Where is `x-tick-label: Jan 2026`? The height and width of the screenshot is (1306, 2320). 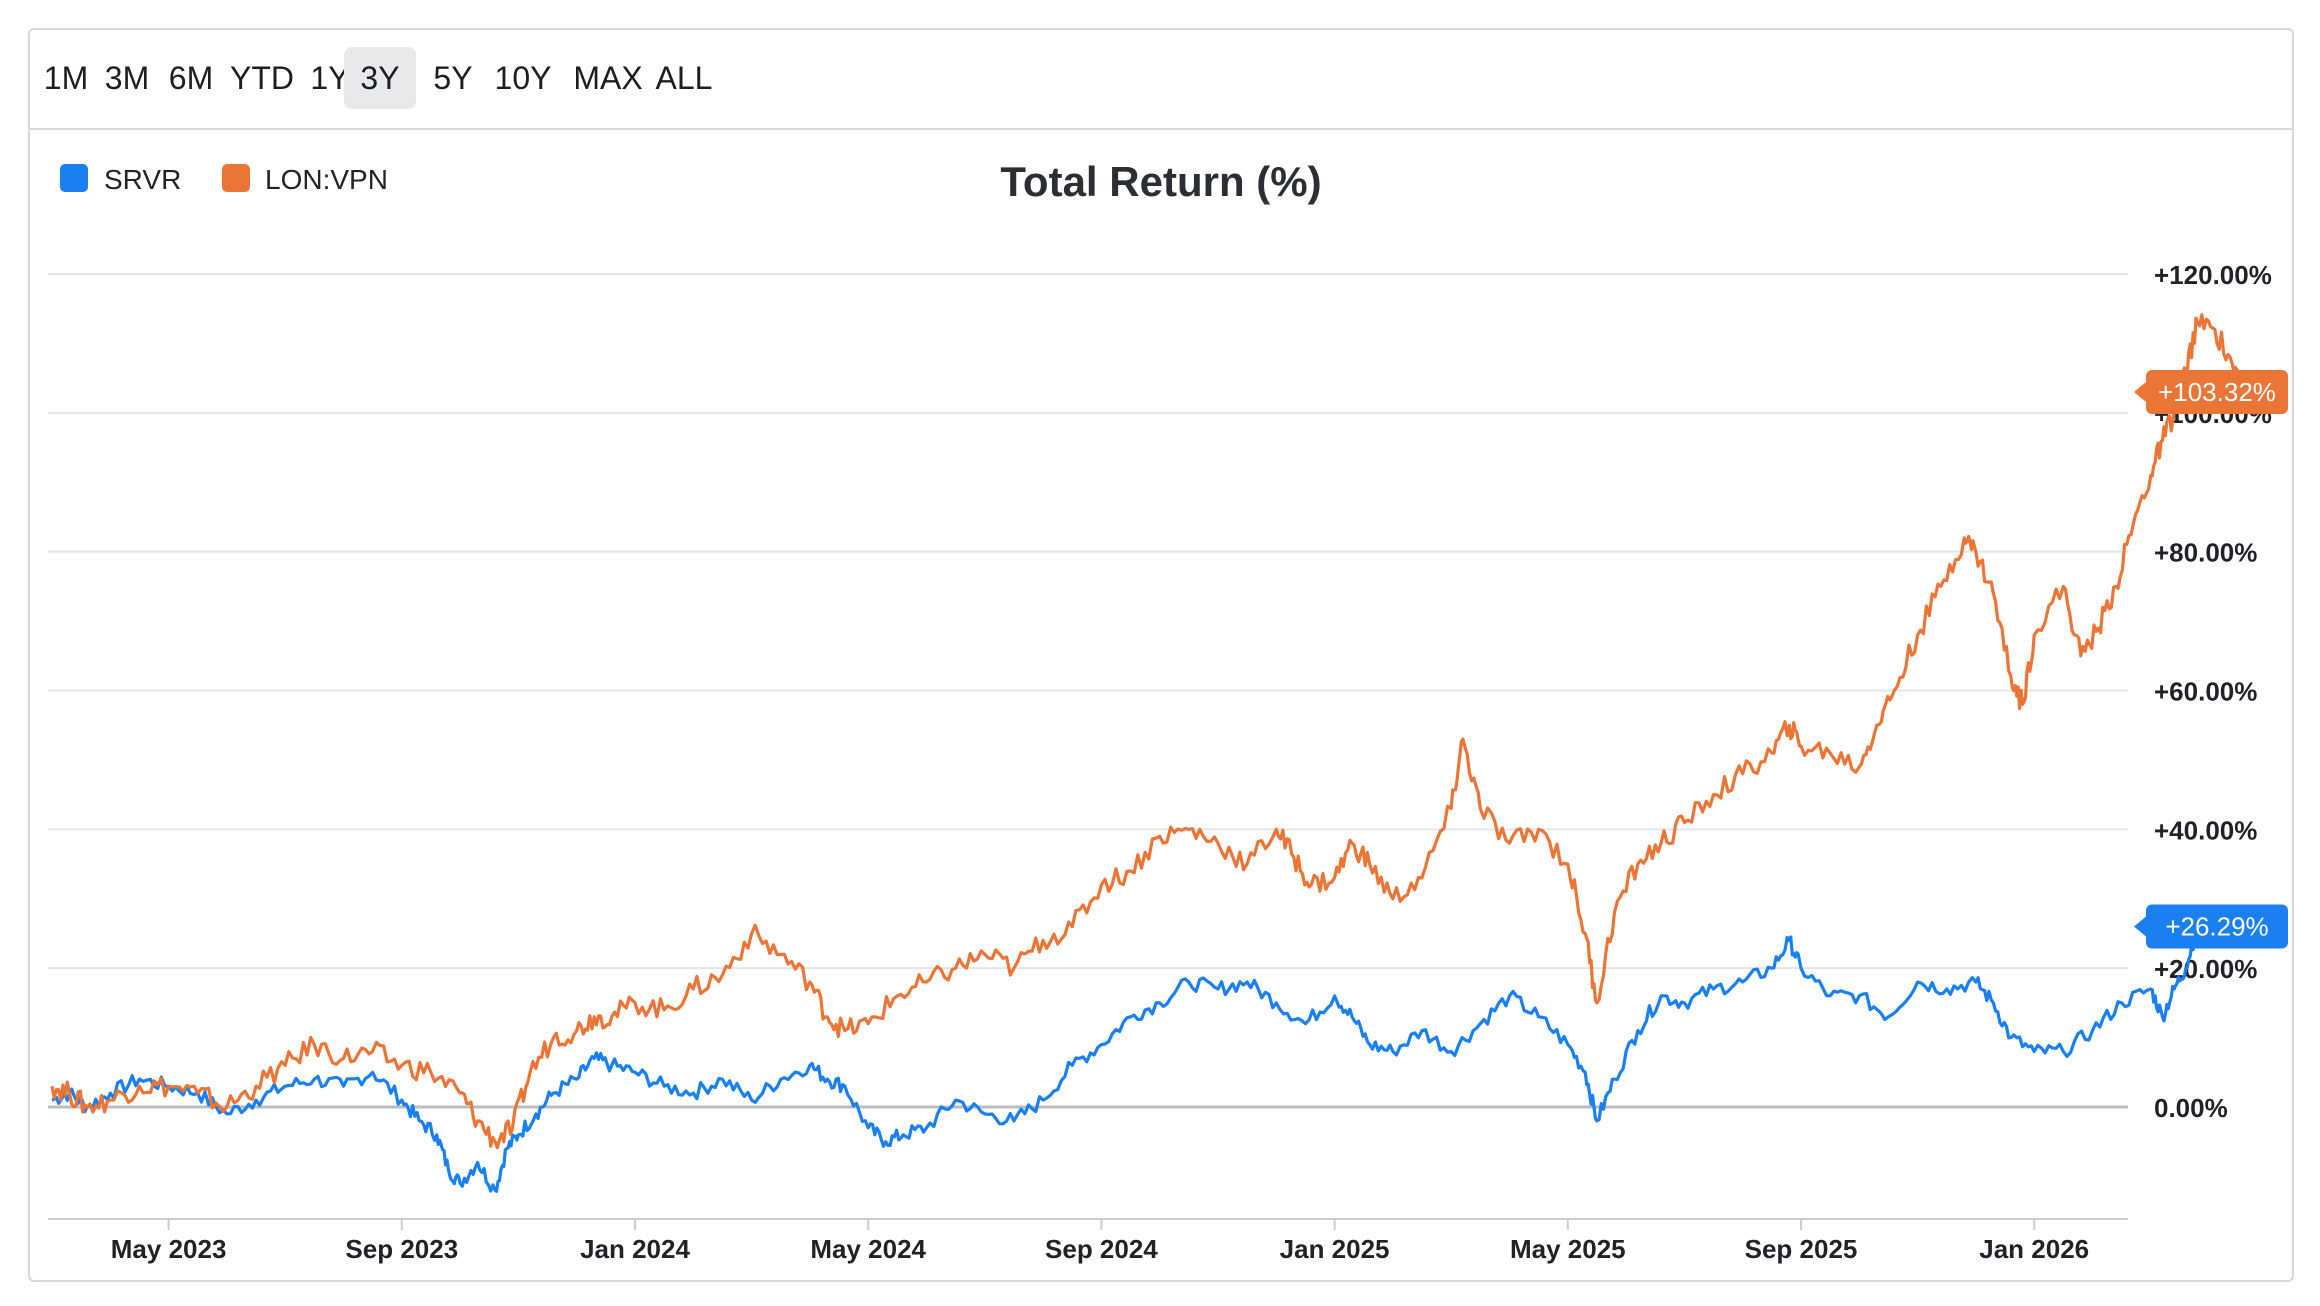
x-tick-label: Jan 2026 is located at coordinates (2034, 1249).